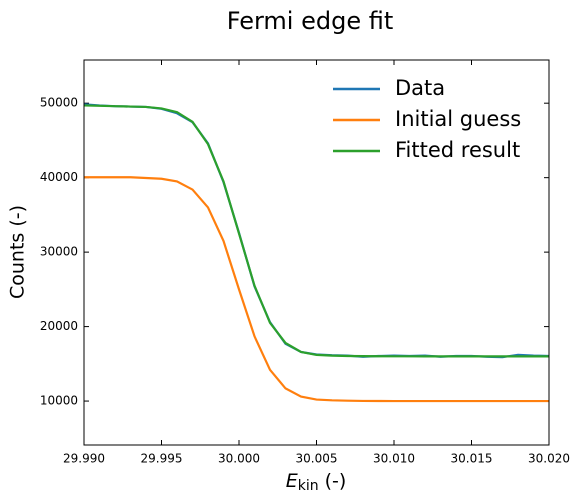 Image resolution: width=583 pixels, height=503 pixels. I want to click on y-tick-label: 40000, so click(59, 177).